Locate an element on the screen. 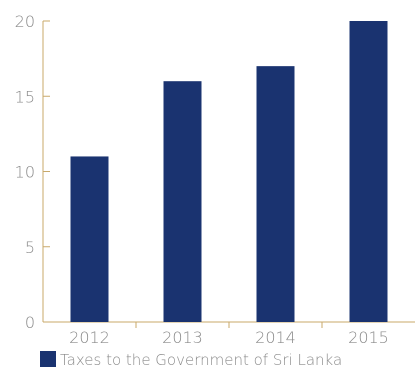 This screenshot has width=417, height=371. x-axis: 2012 2013 2014 2015 is located at coordinates (229, 334).